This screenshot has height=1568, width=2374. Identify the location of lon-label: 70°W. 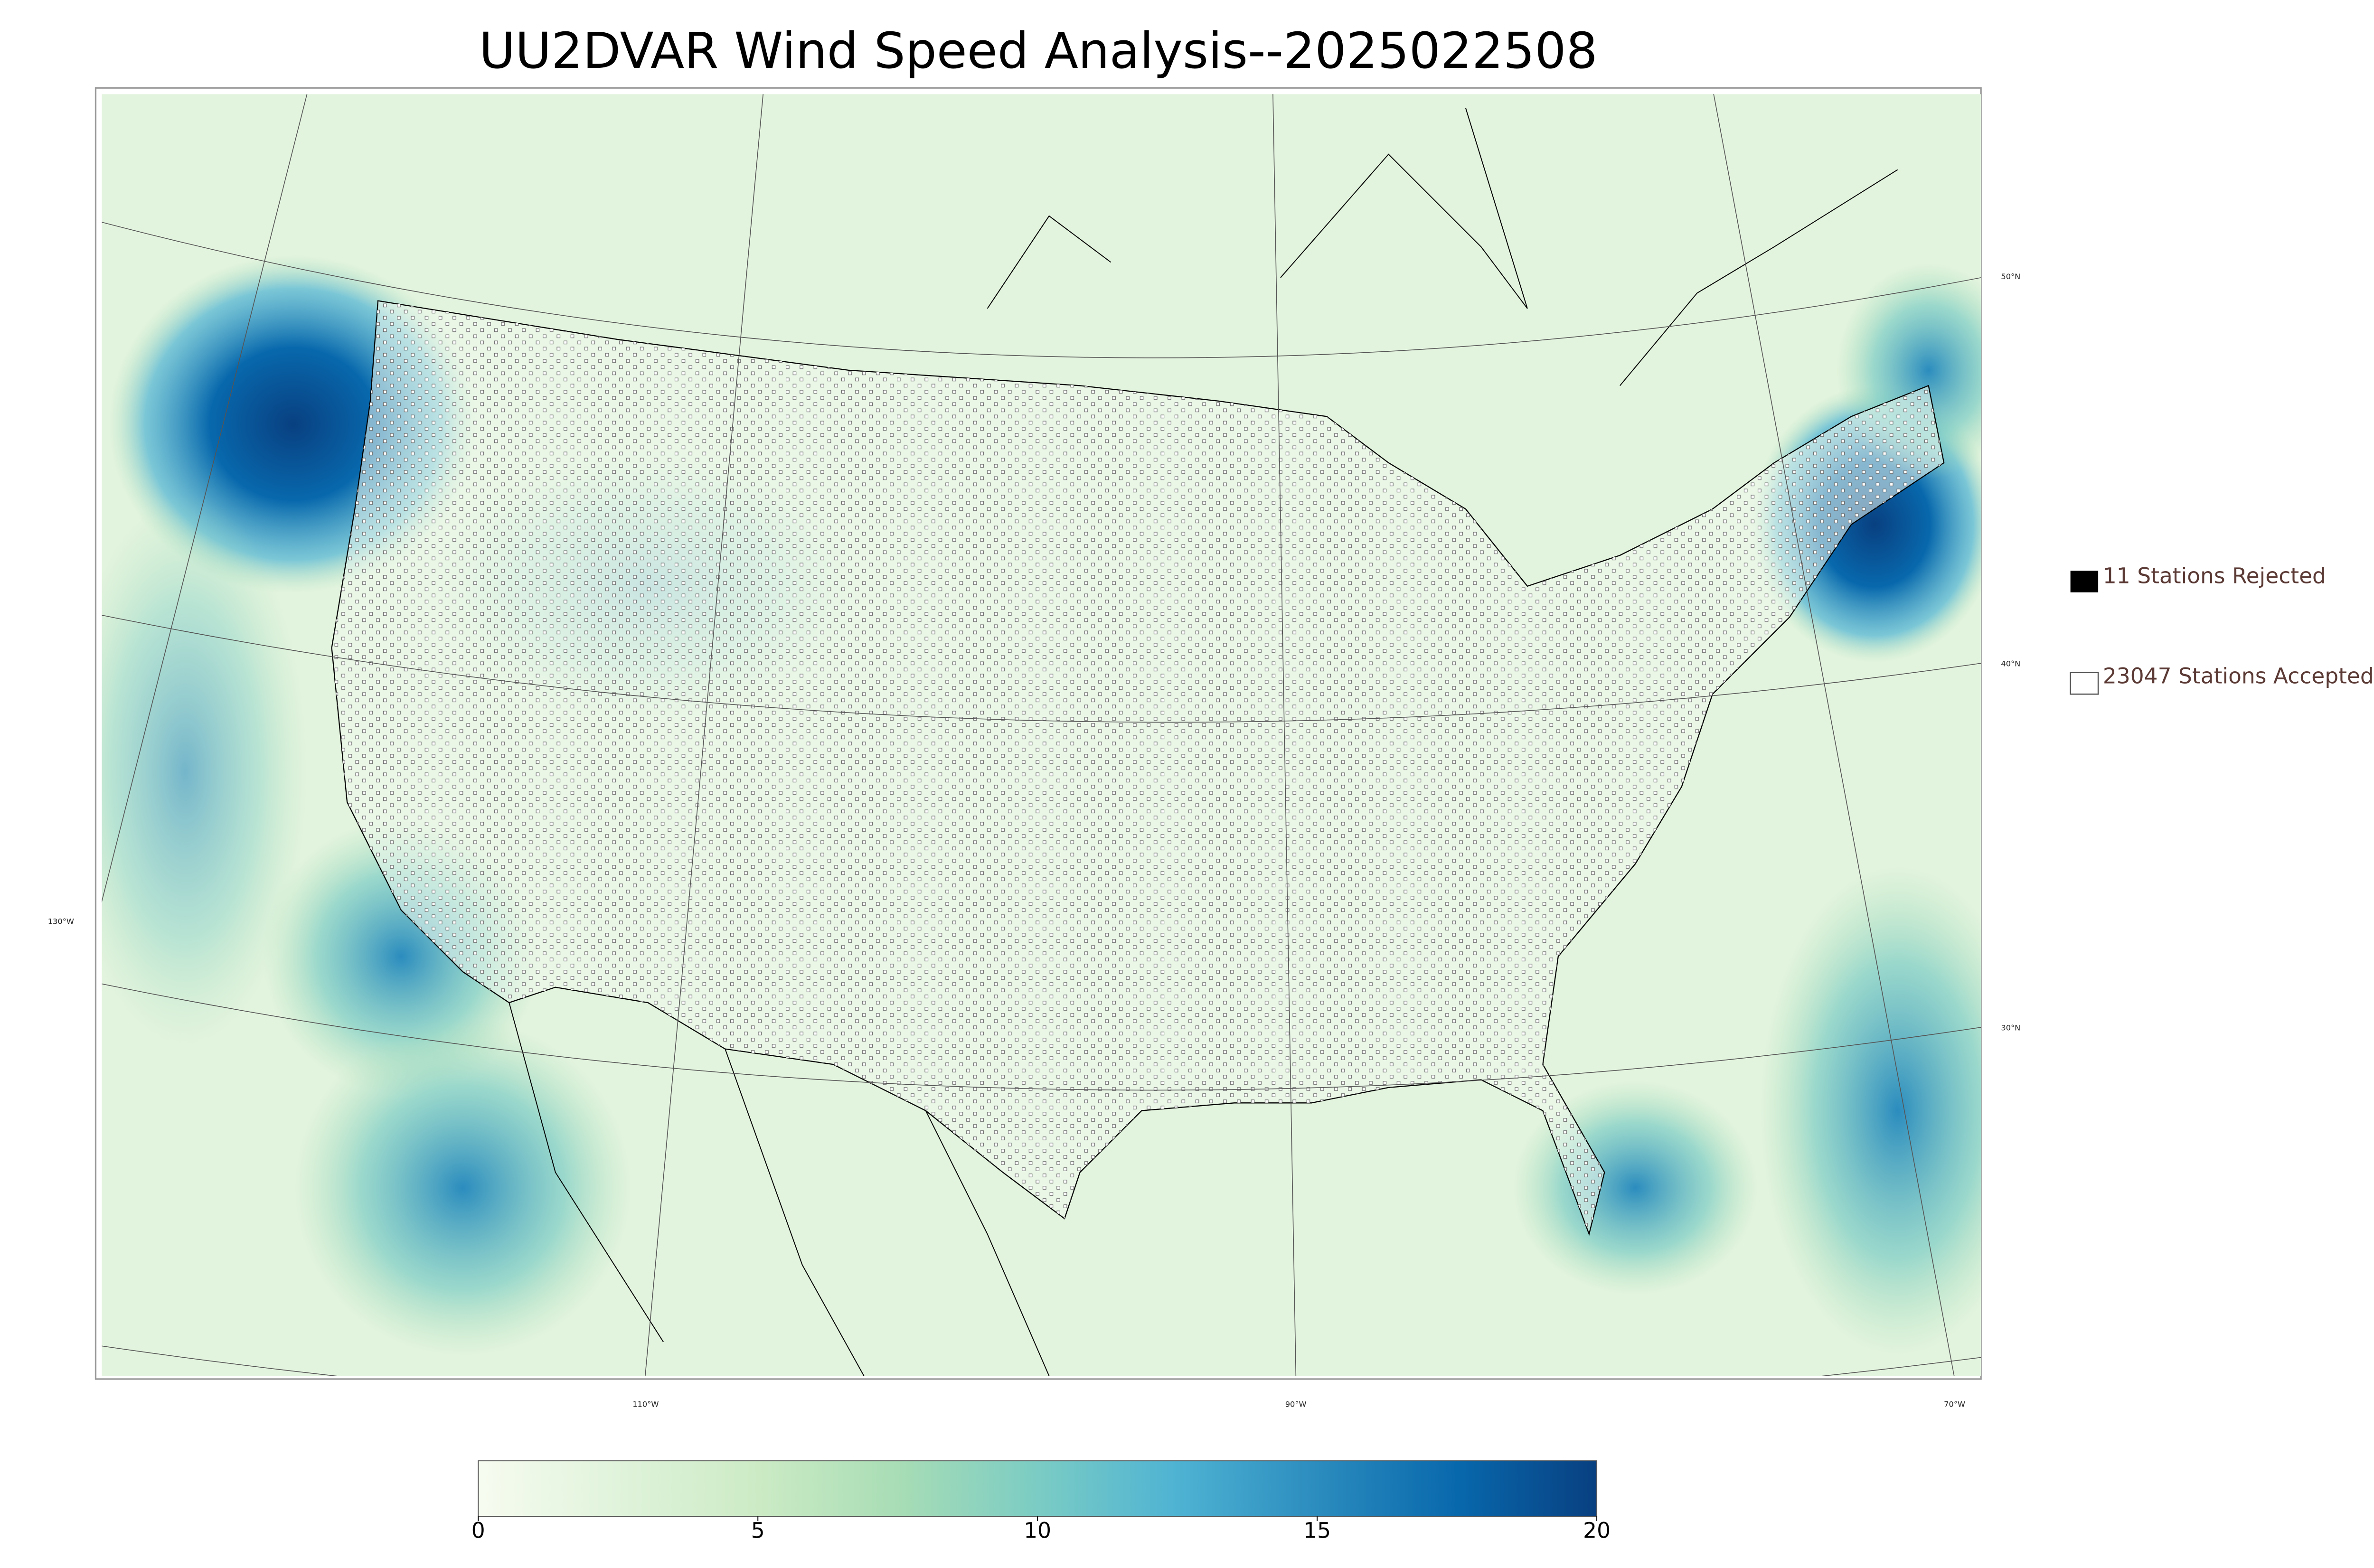
(1954, 1404).